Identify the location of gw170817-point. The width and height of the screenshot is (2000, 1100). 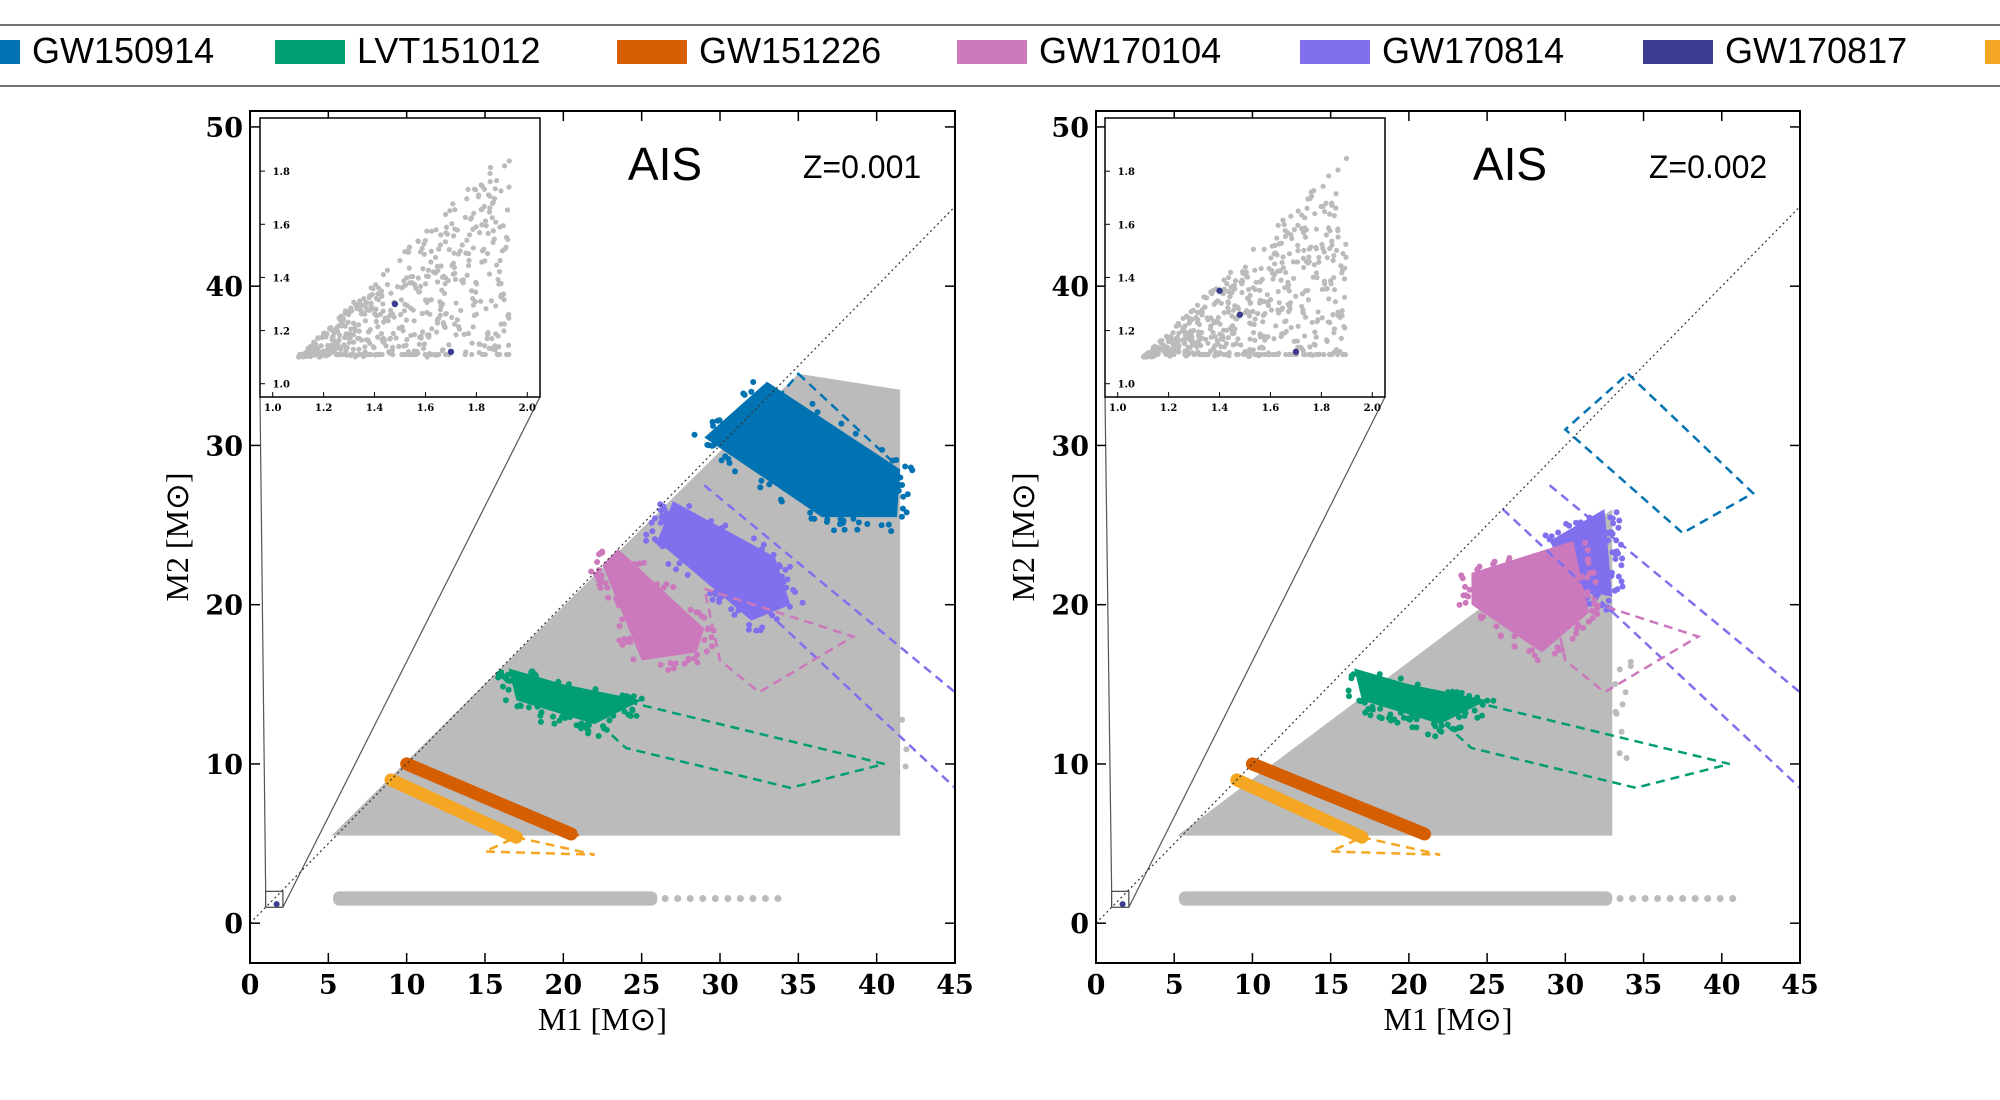
(276, 904).